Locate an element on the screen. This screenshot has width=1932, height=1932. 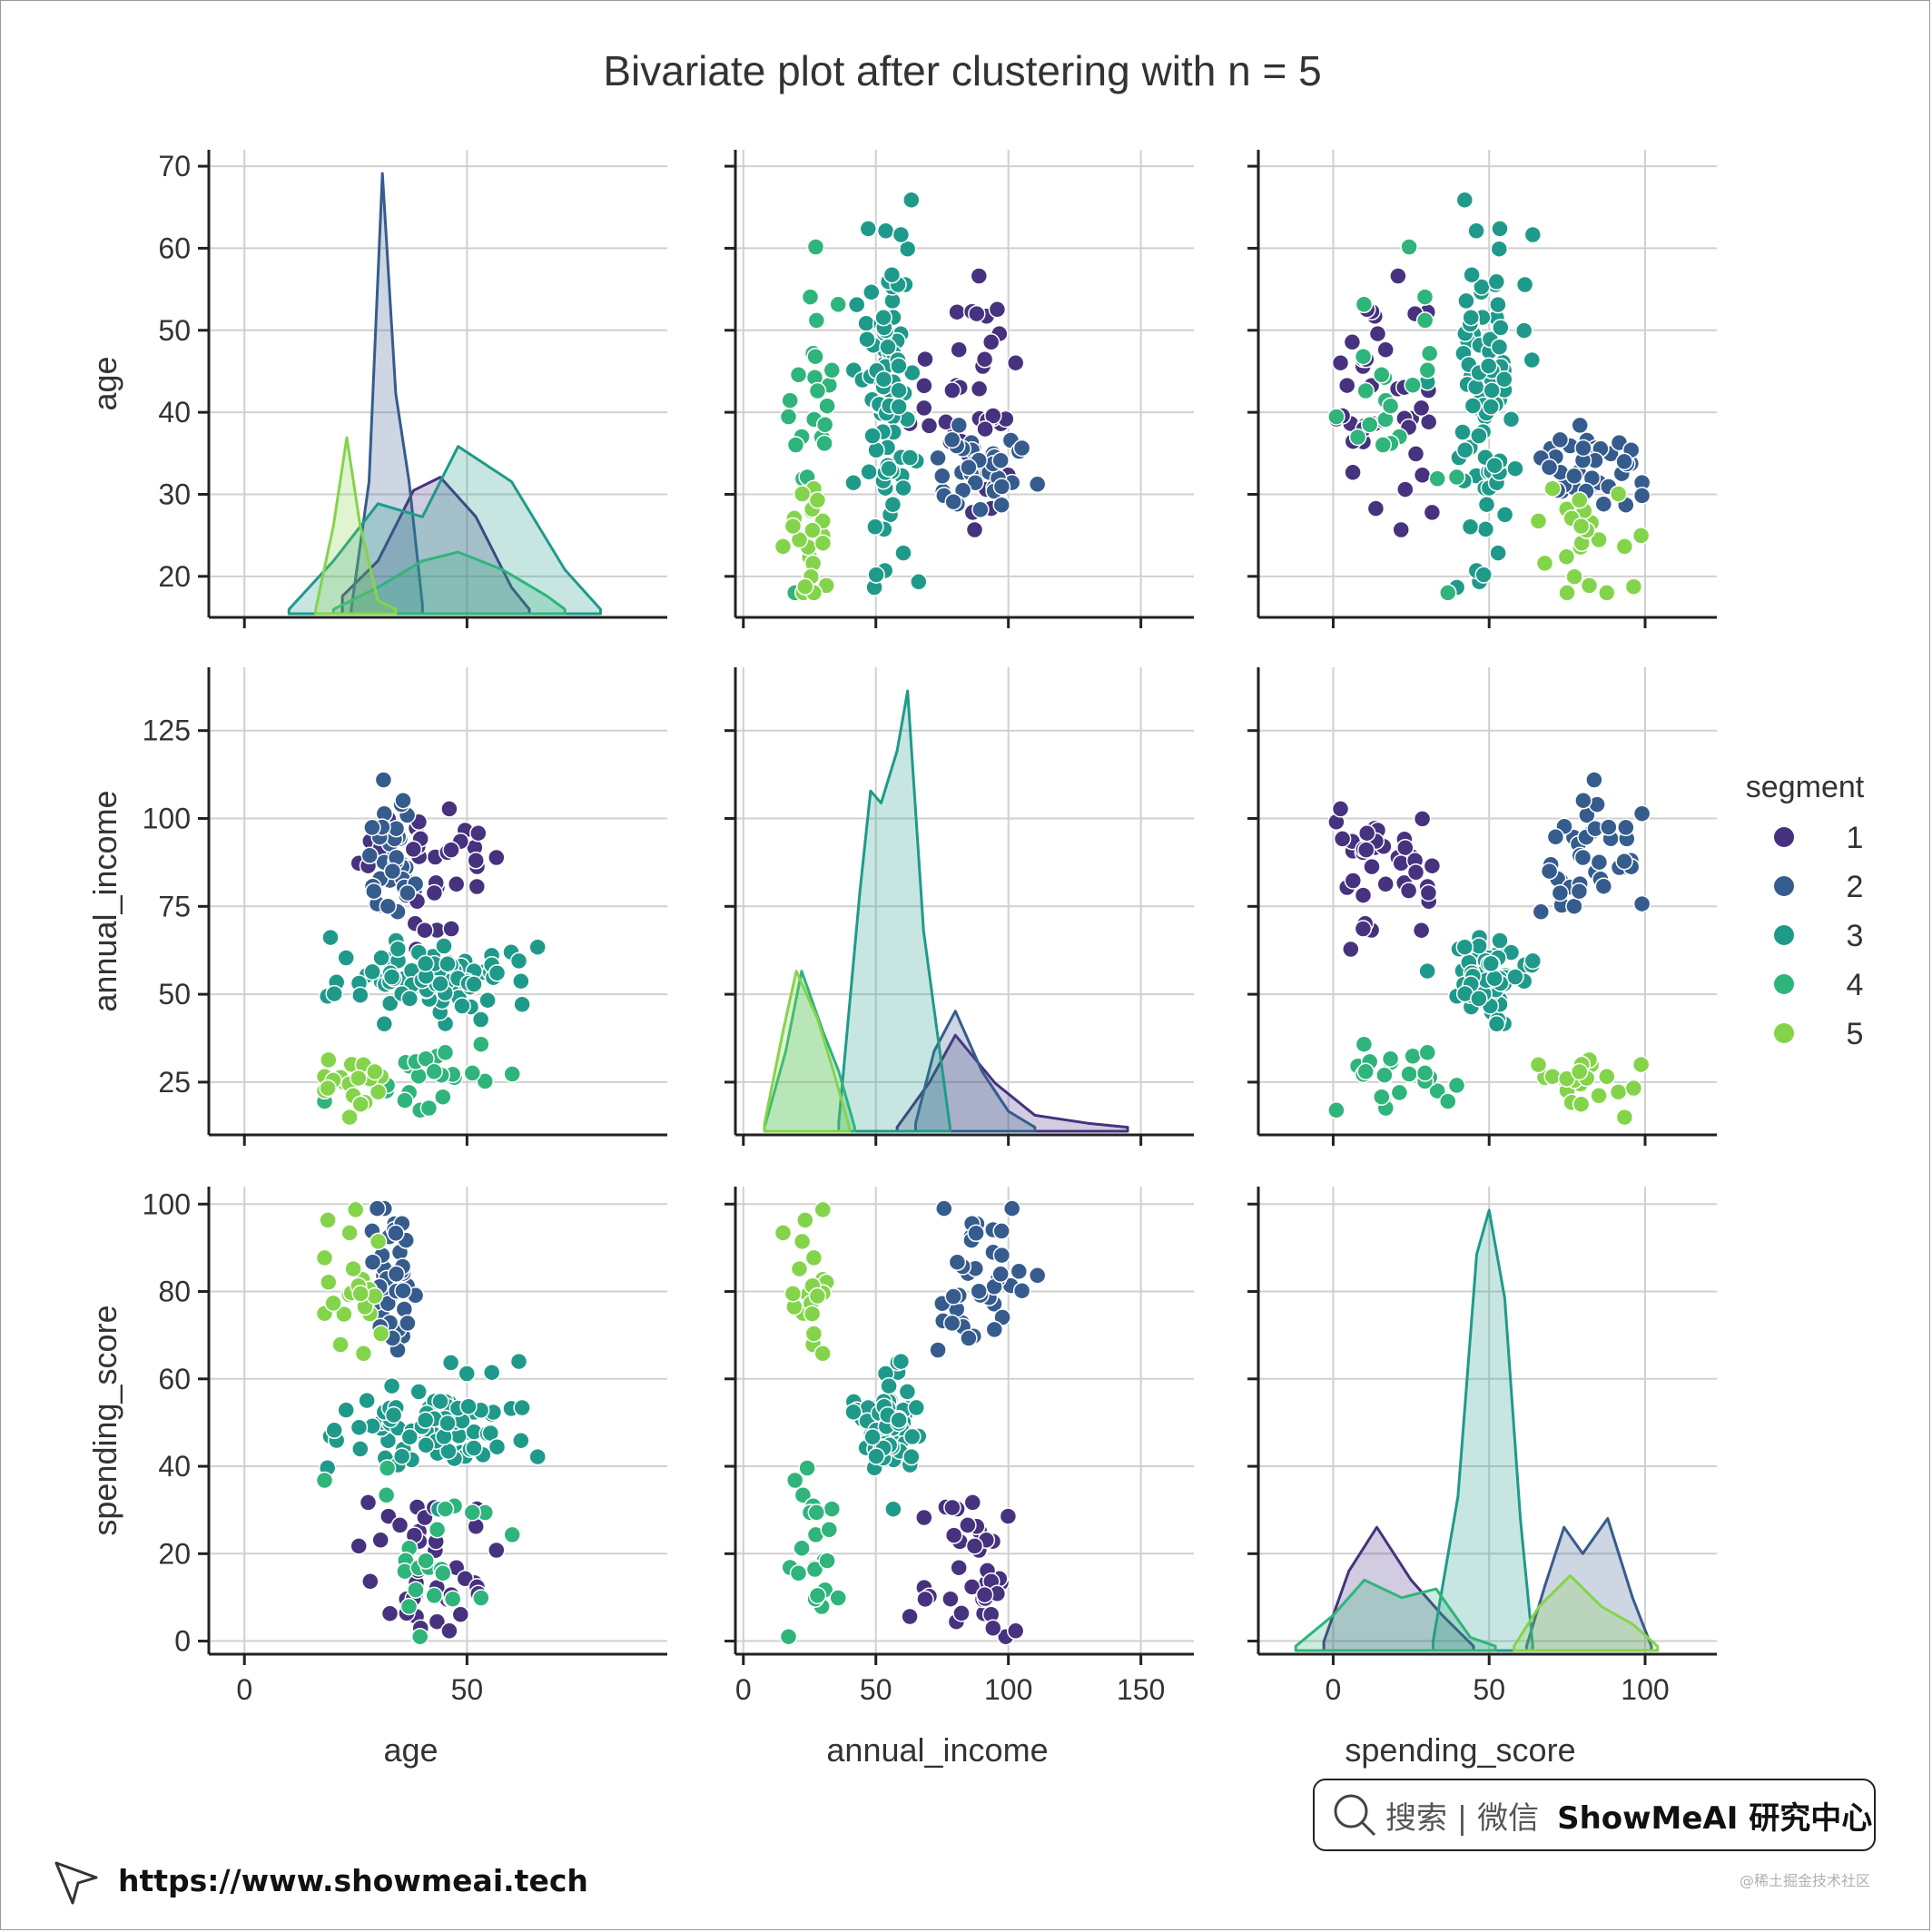
panel-annual_income-vs-age: 25 50 75 100 125 is located at coordinates (405, 906).